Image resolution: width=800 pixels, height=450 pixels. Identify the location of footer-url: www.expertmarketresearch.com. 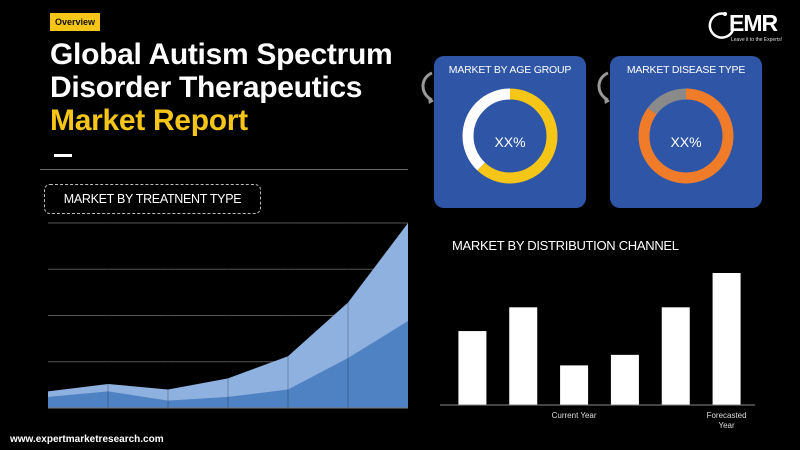
(87, 439).